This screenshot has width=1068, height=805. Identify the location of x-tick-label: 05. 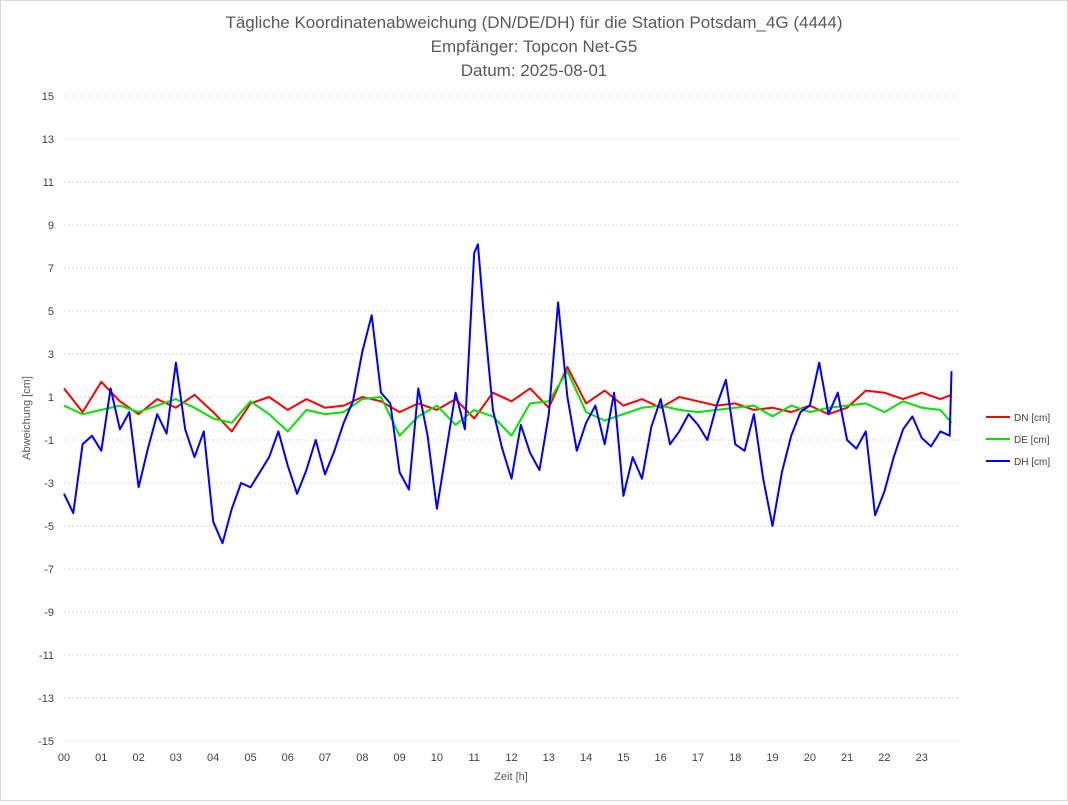
(250, 758).